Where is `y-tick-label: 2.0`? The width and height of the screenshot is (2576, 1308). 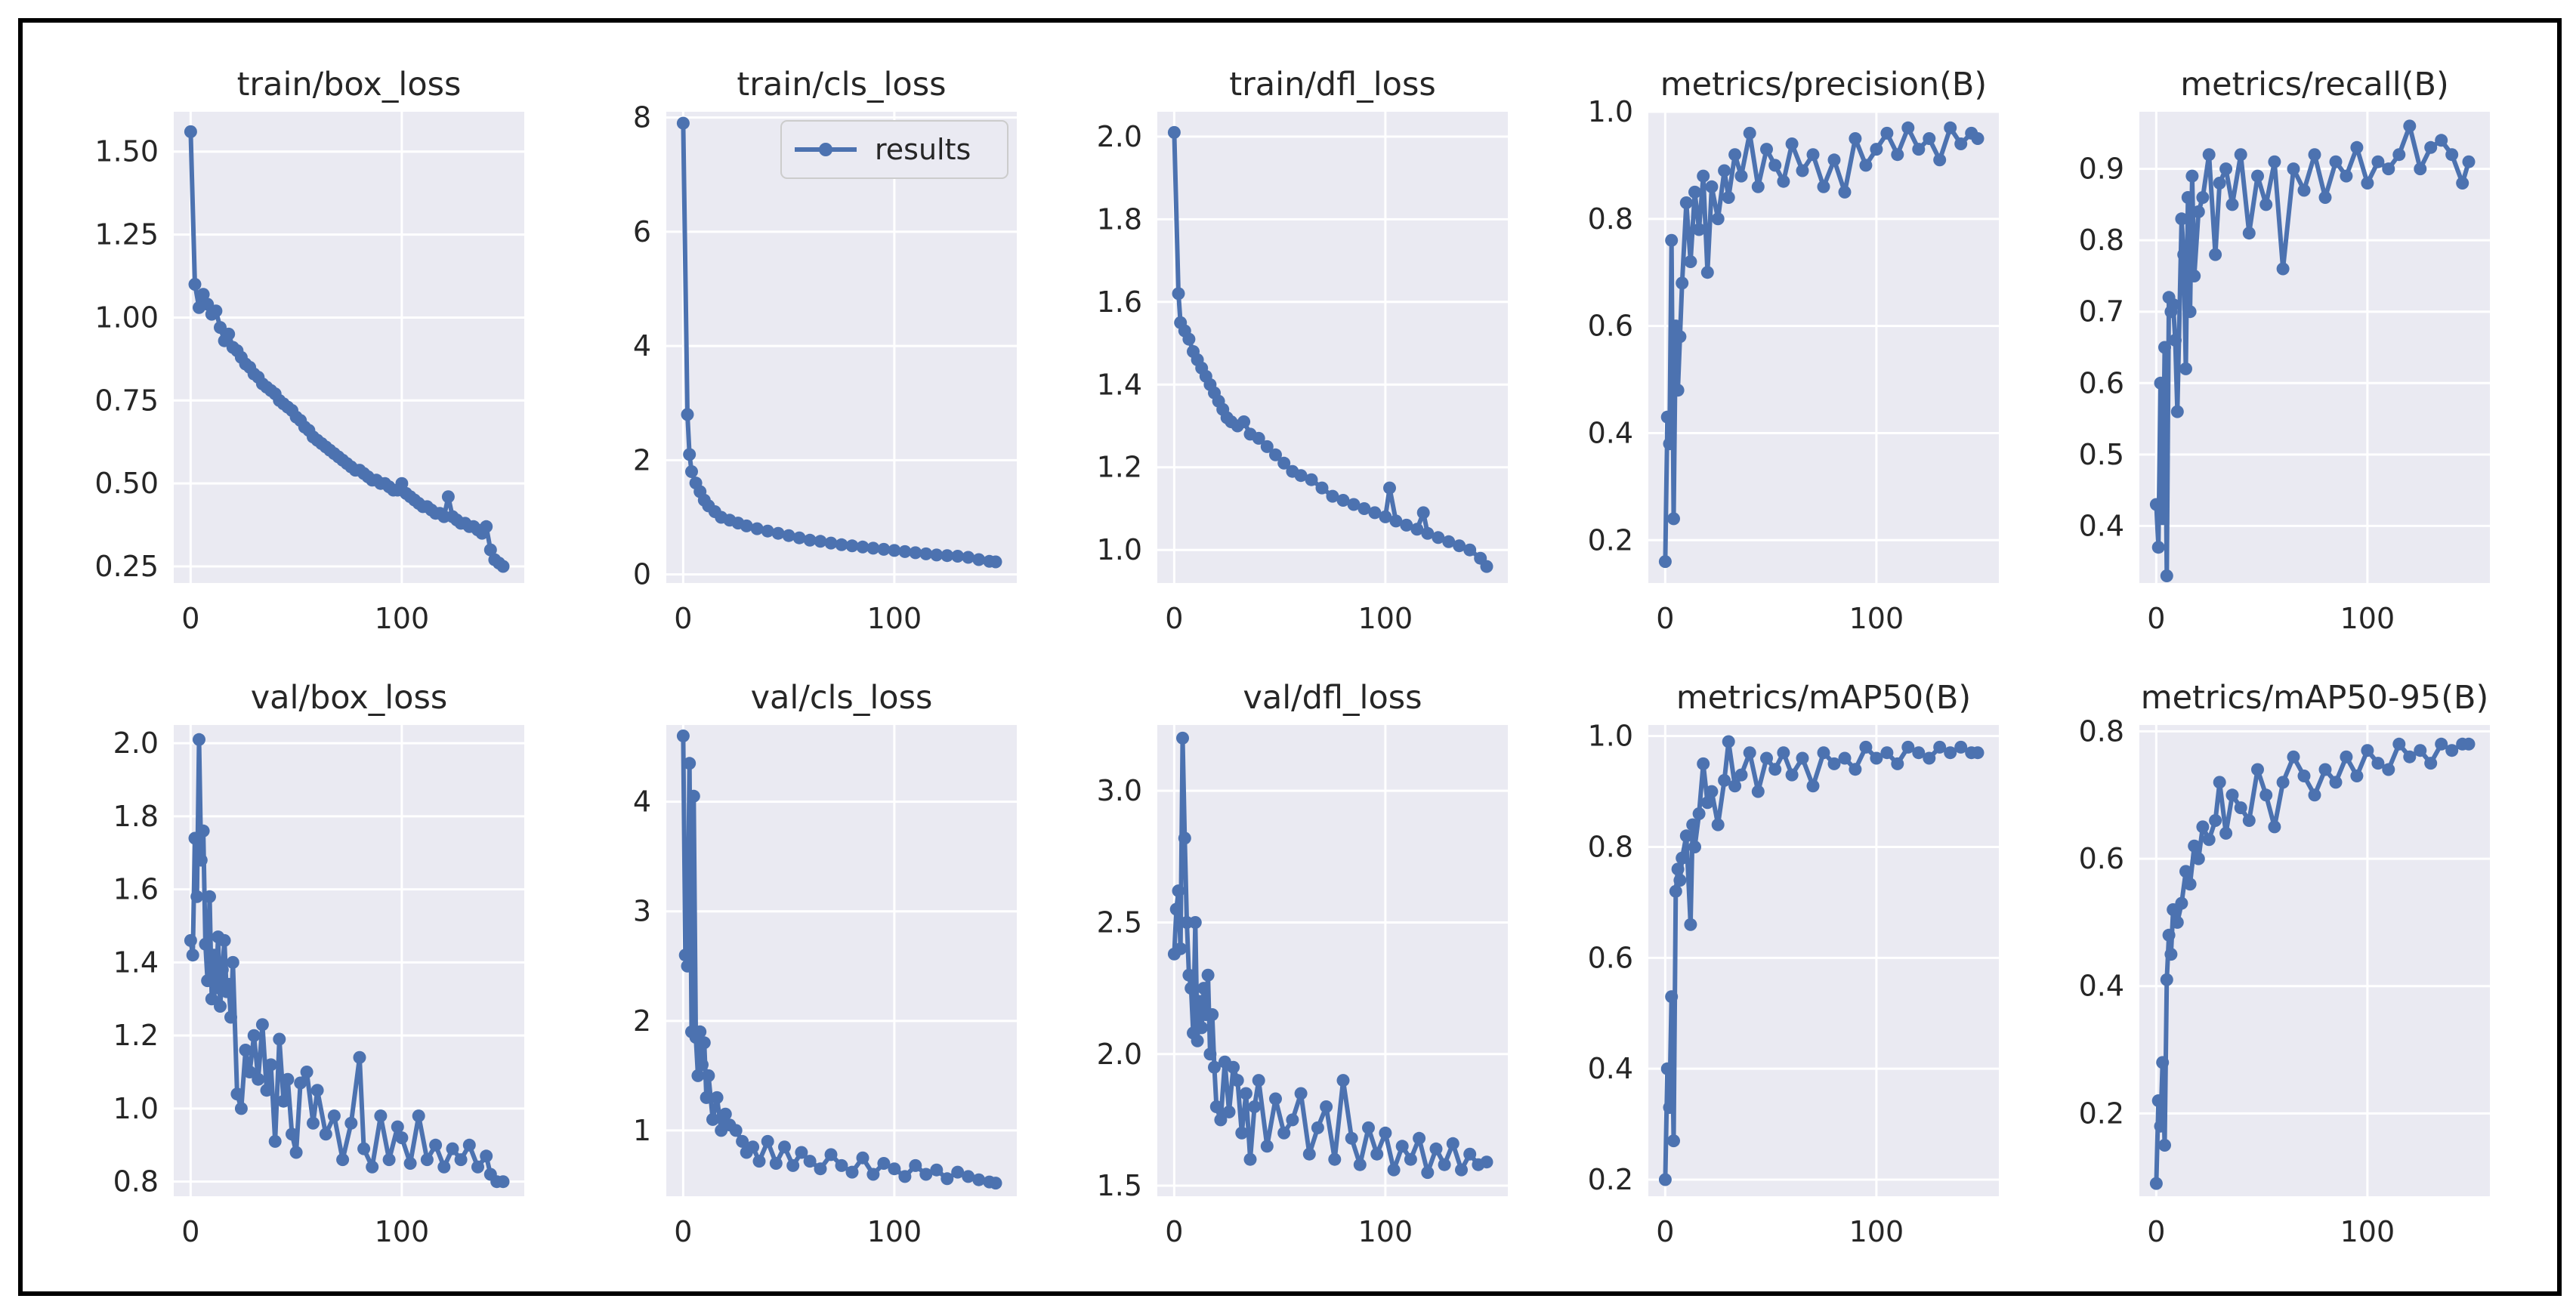
y-tick-label: 2.0 is located at coordinates (1119, 136).